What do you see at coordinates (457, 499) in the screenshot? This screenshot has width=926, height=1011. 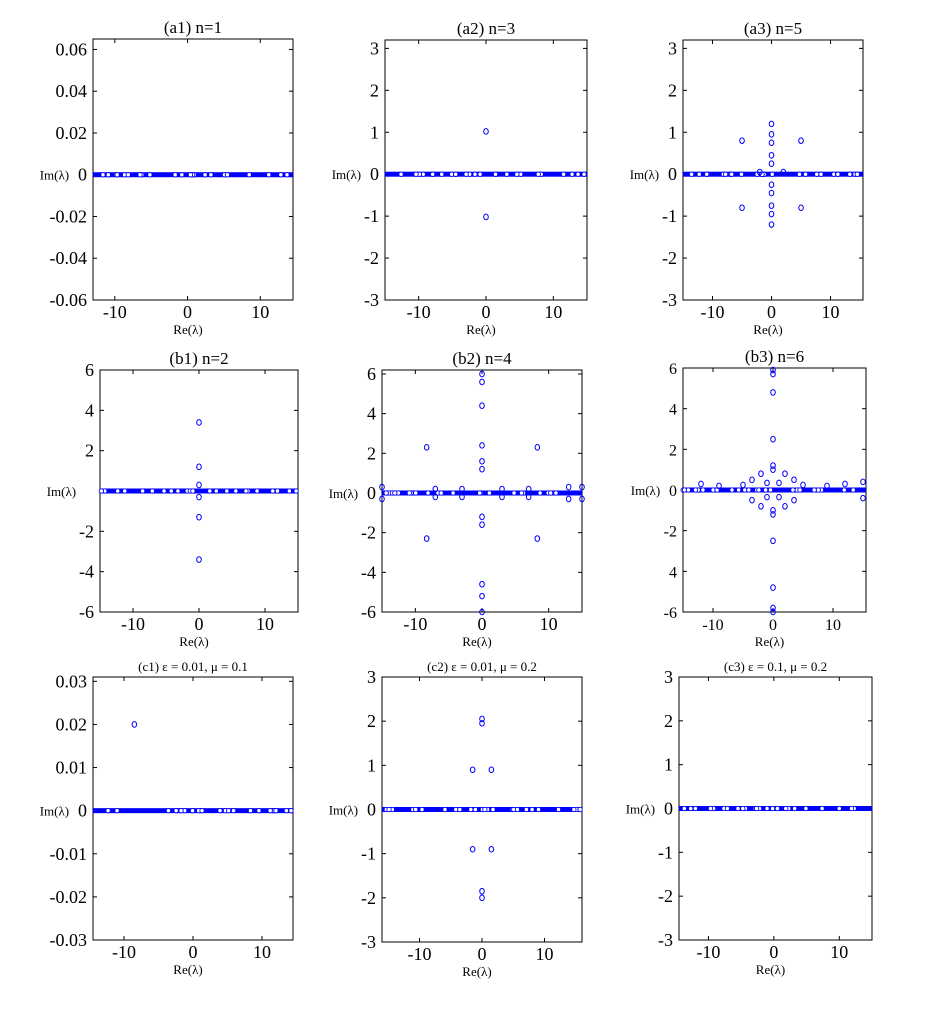 I see `panel-5: (b2) n=4 -10 0 10 -6 -4 -2 0 2 4 6 Im(λ) Re(λ)` at bounding box center [457, 499].